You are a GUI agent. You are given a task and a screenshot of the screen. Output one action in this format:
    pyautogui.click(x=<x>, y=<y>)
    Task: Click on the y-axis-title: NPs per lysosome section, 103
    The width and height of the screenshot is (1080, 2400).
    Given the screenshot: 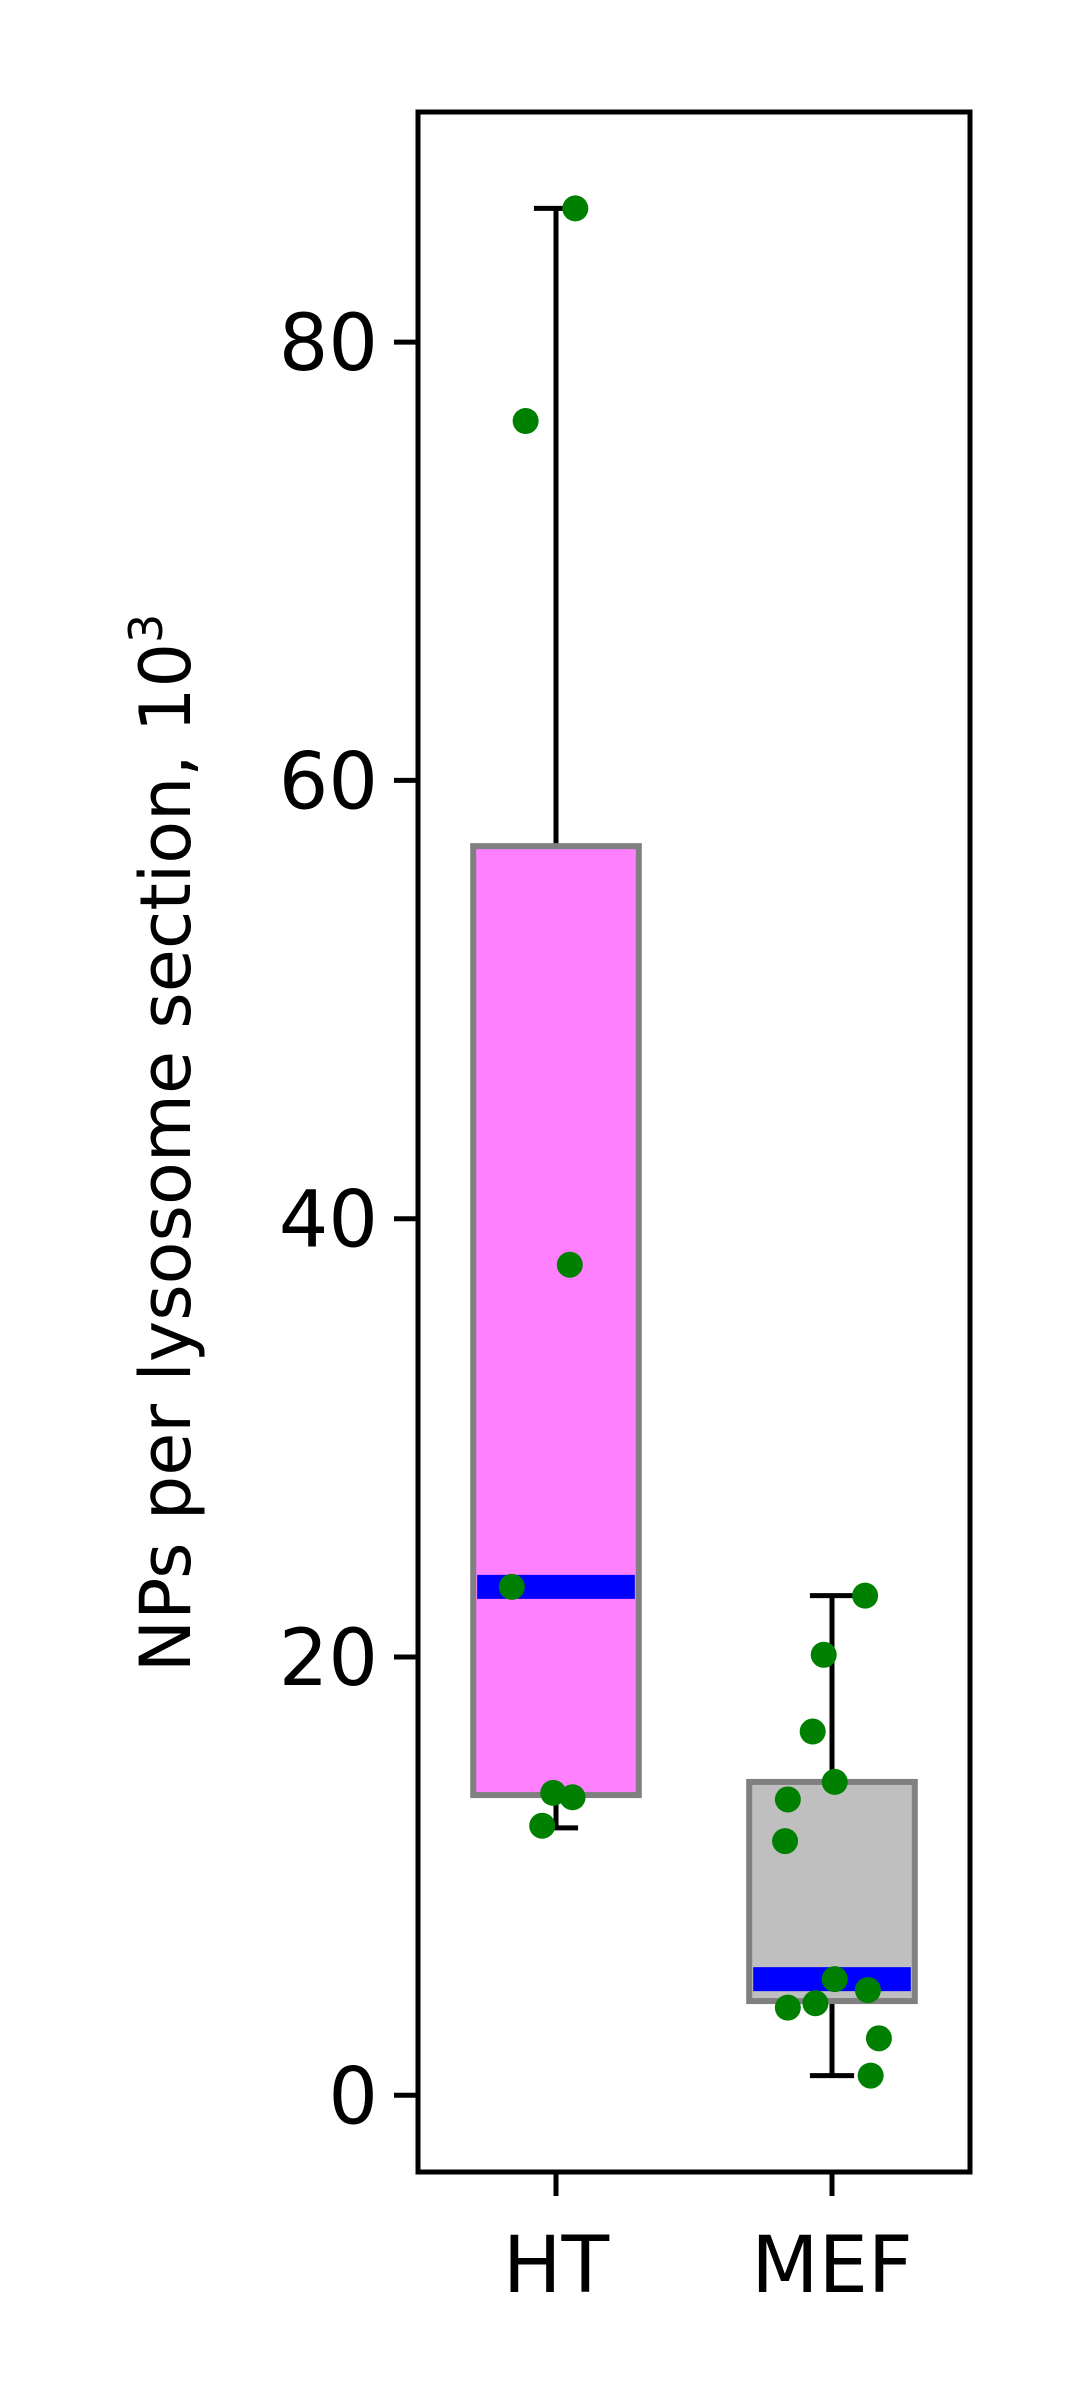 What is the action you would take?
    pyautogui.click(x=163, y=1143)
    